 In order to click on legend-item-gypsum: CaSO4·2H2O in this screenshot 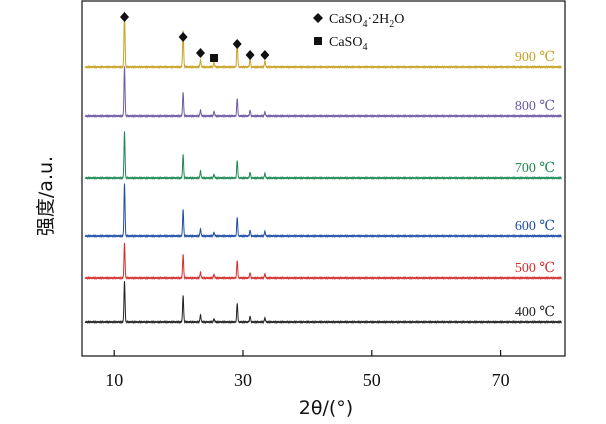, I will do `click(366, 21)`.